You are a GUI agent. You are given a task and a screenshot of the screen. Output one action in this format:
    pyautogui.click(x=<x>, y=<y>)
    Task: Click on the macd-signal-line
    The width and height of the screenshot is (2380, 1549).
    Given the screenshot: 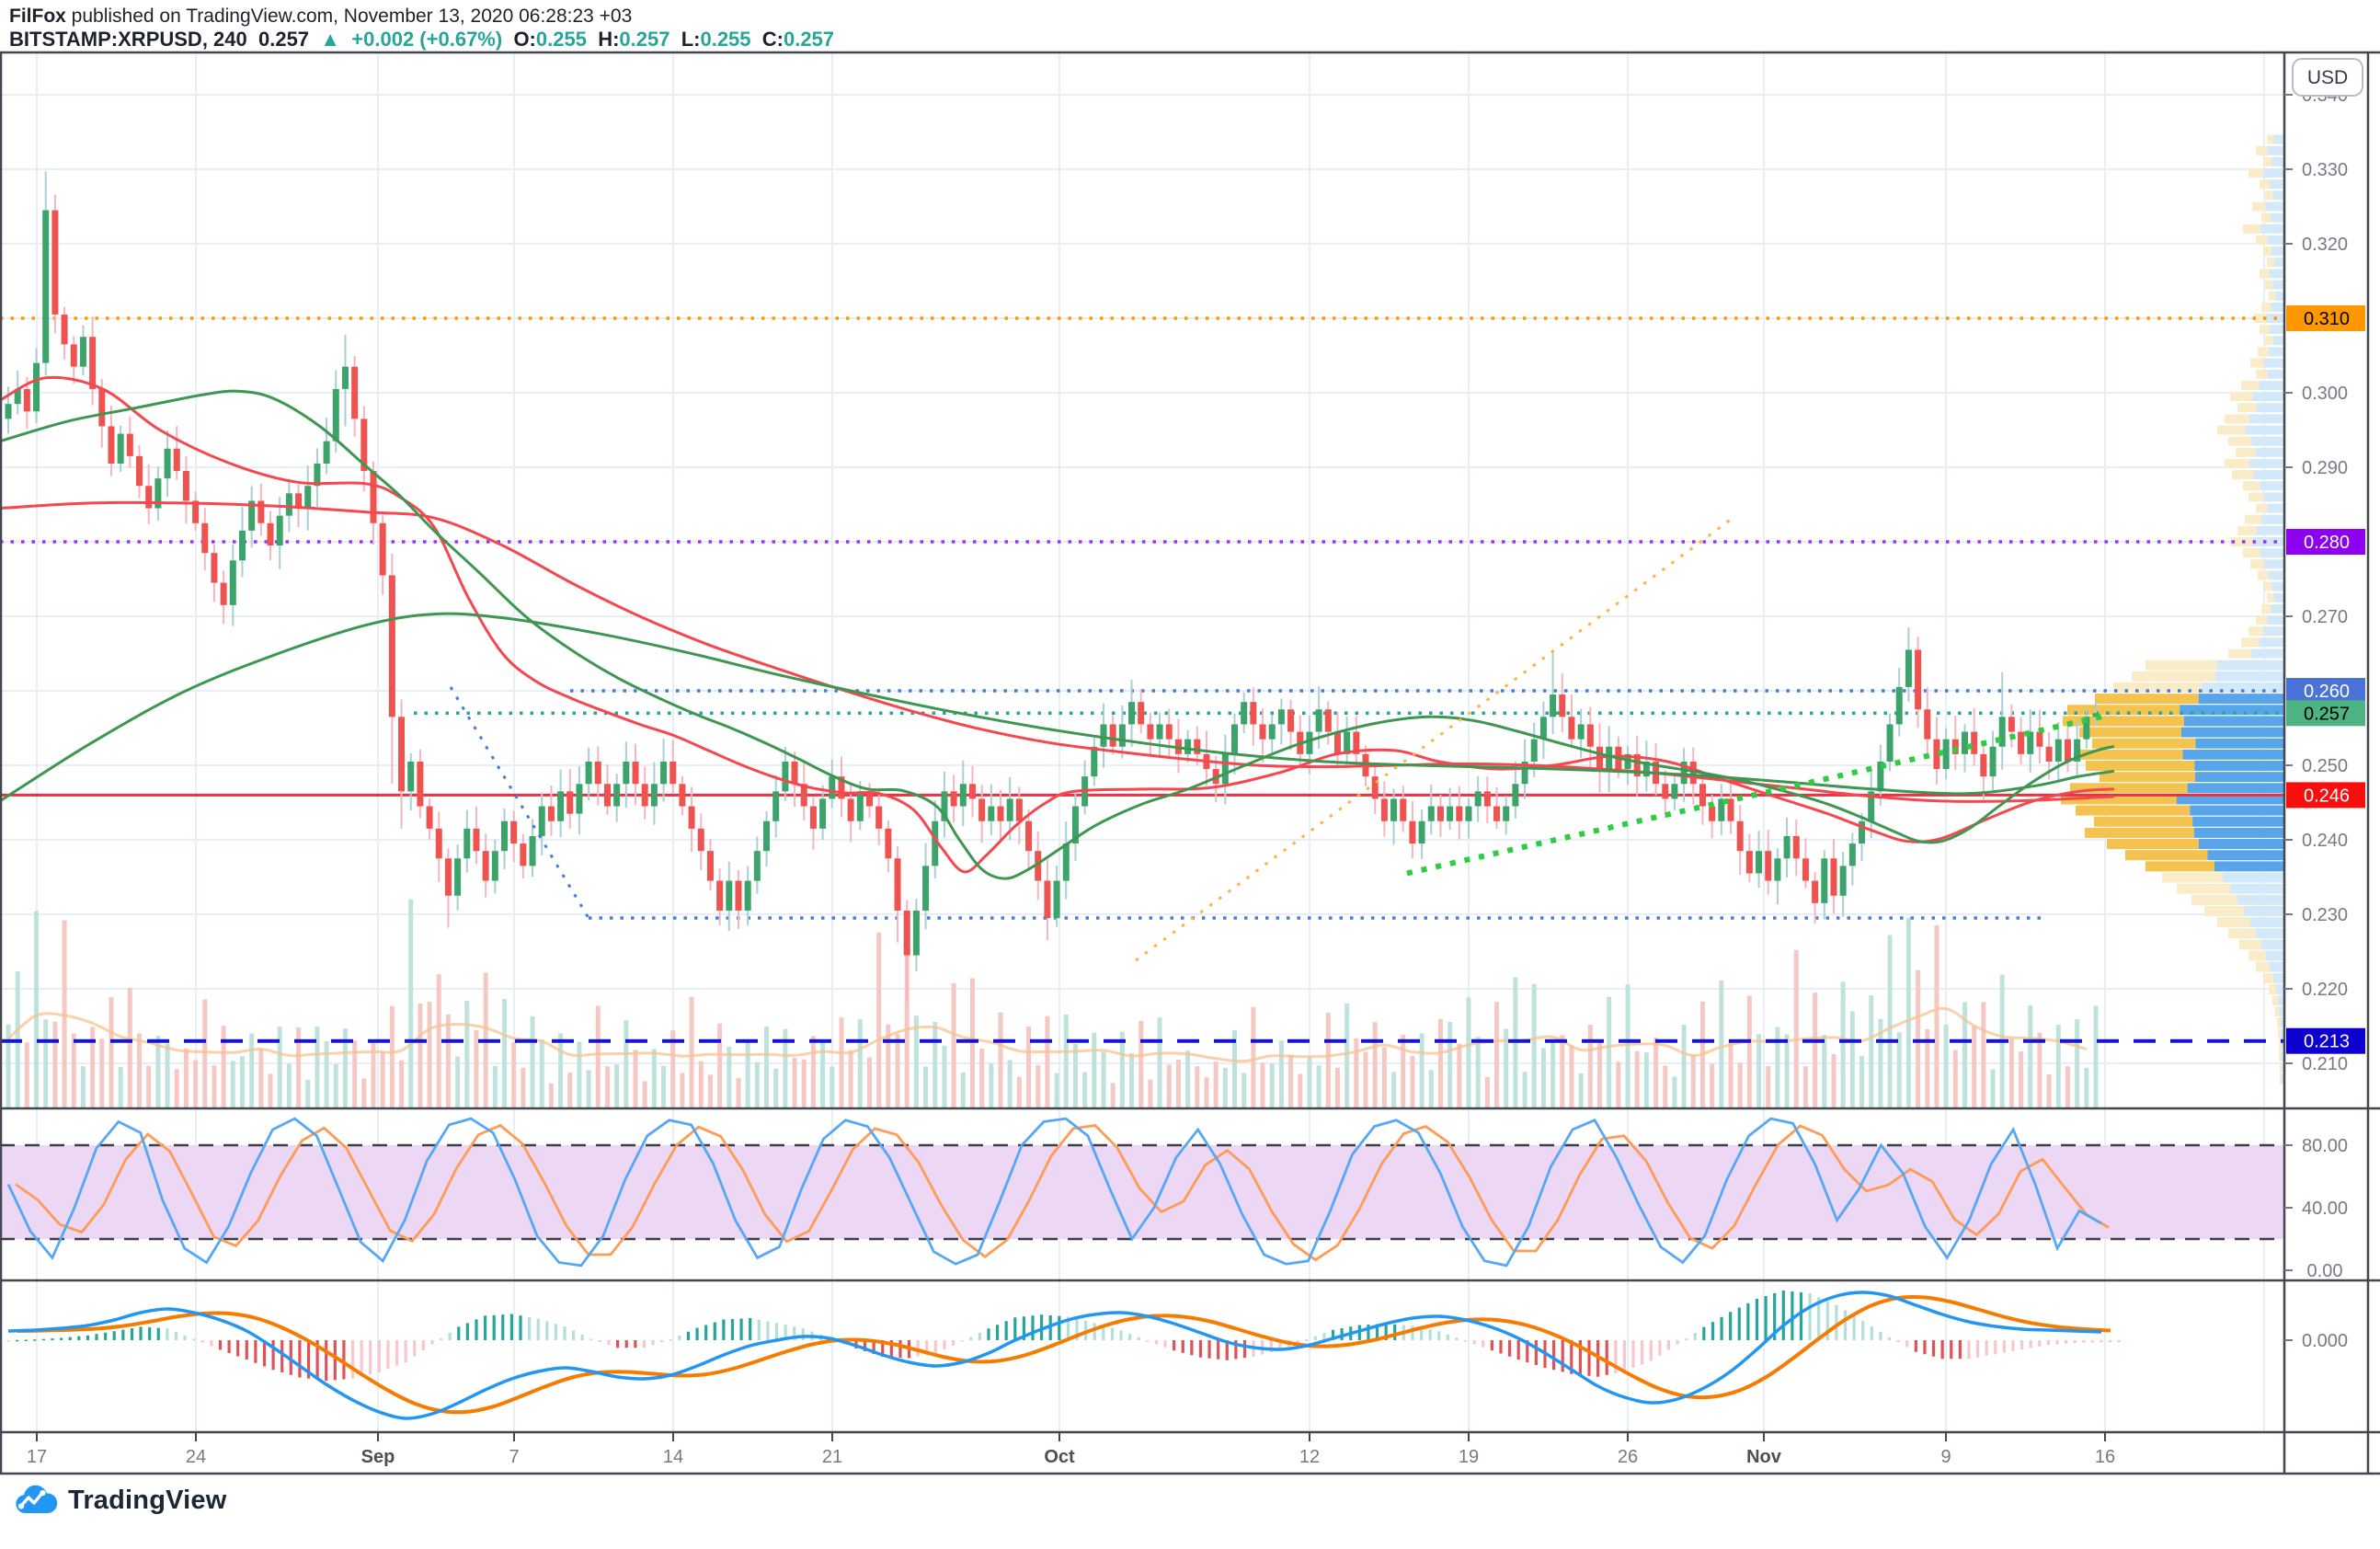 What is the action you would take?
    pyautogui.click(x=1064, y=1355)
    